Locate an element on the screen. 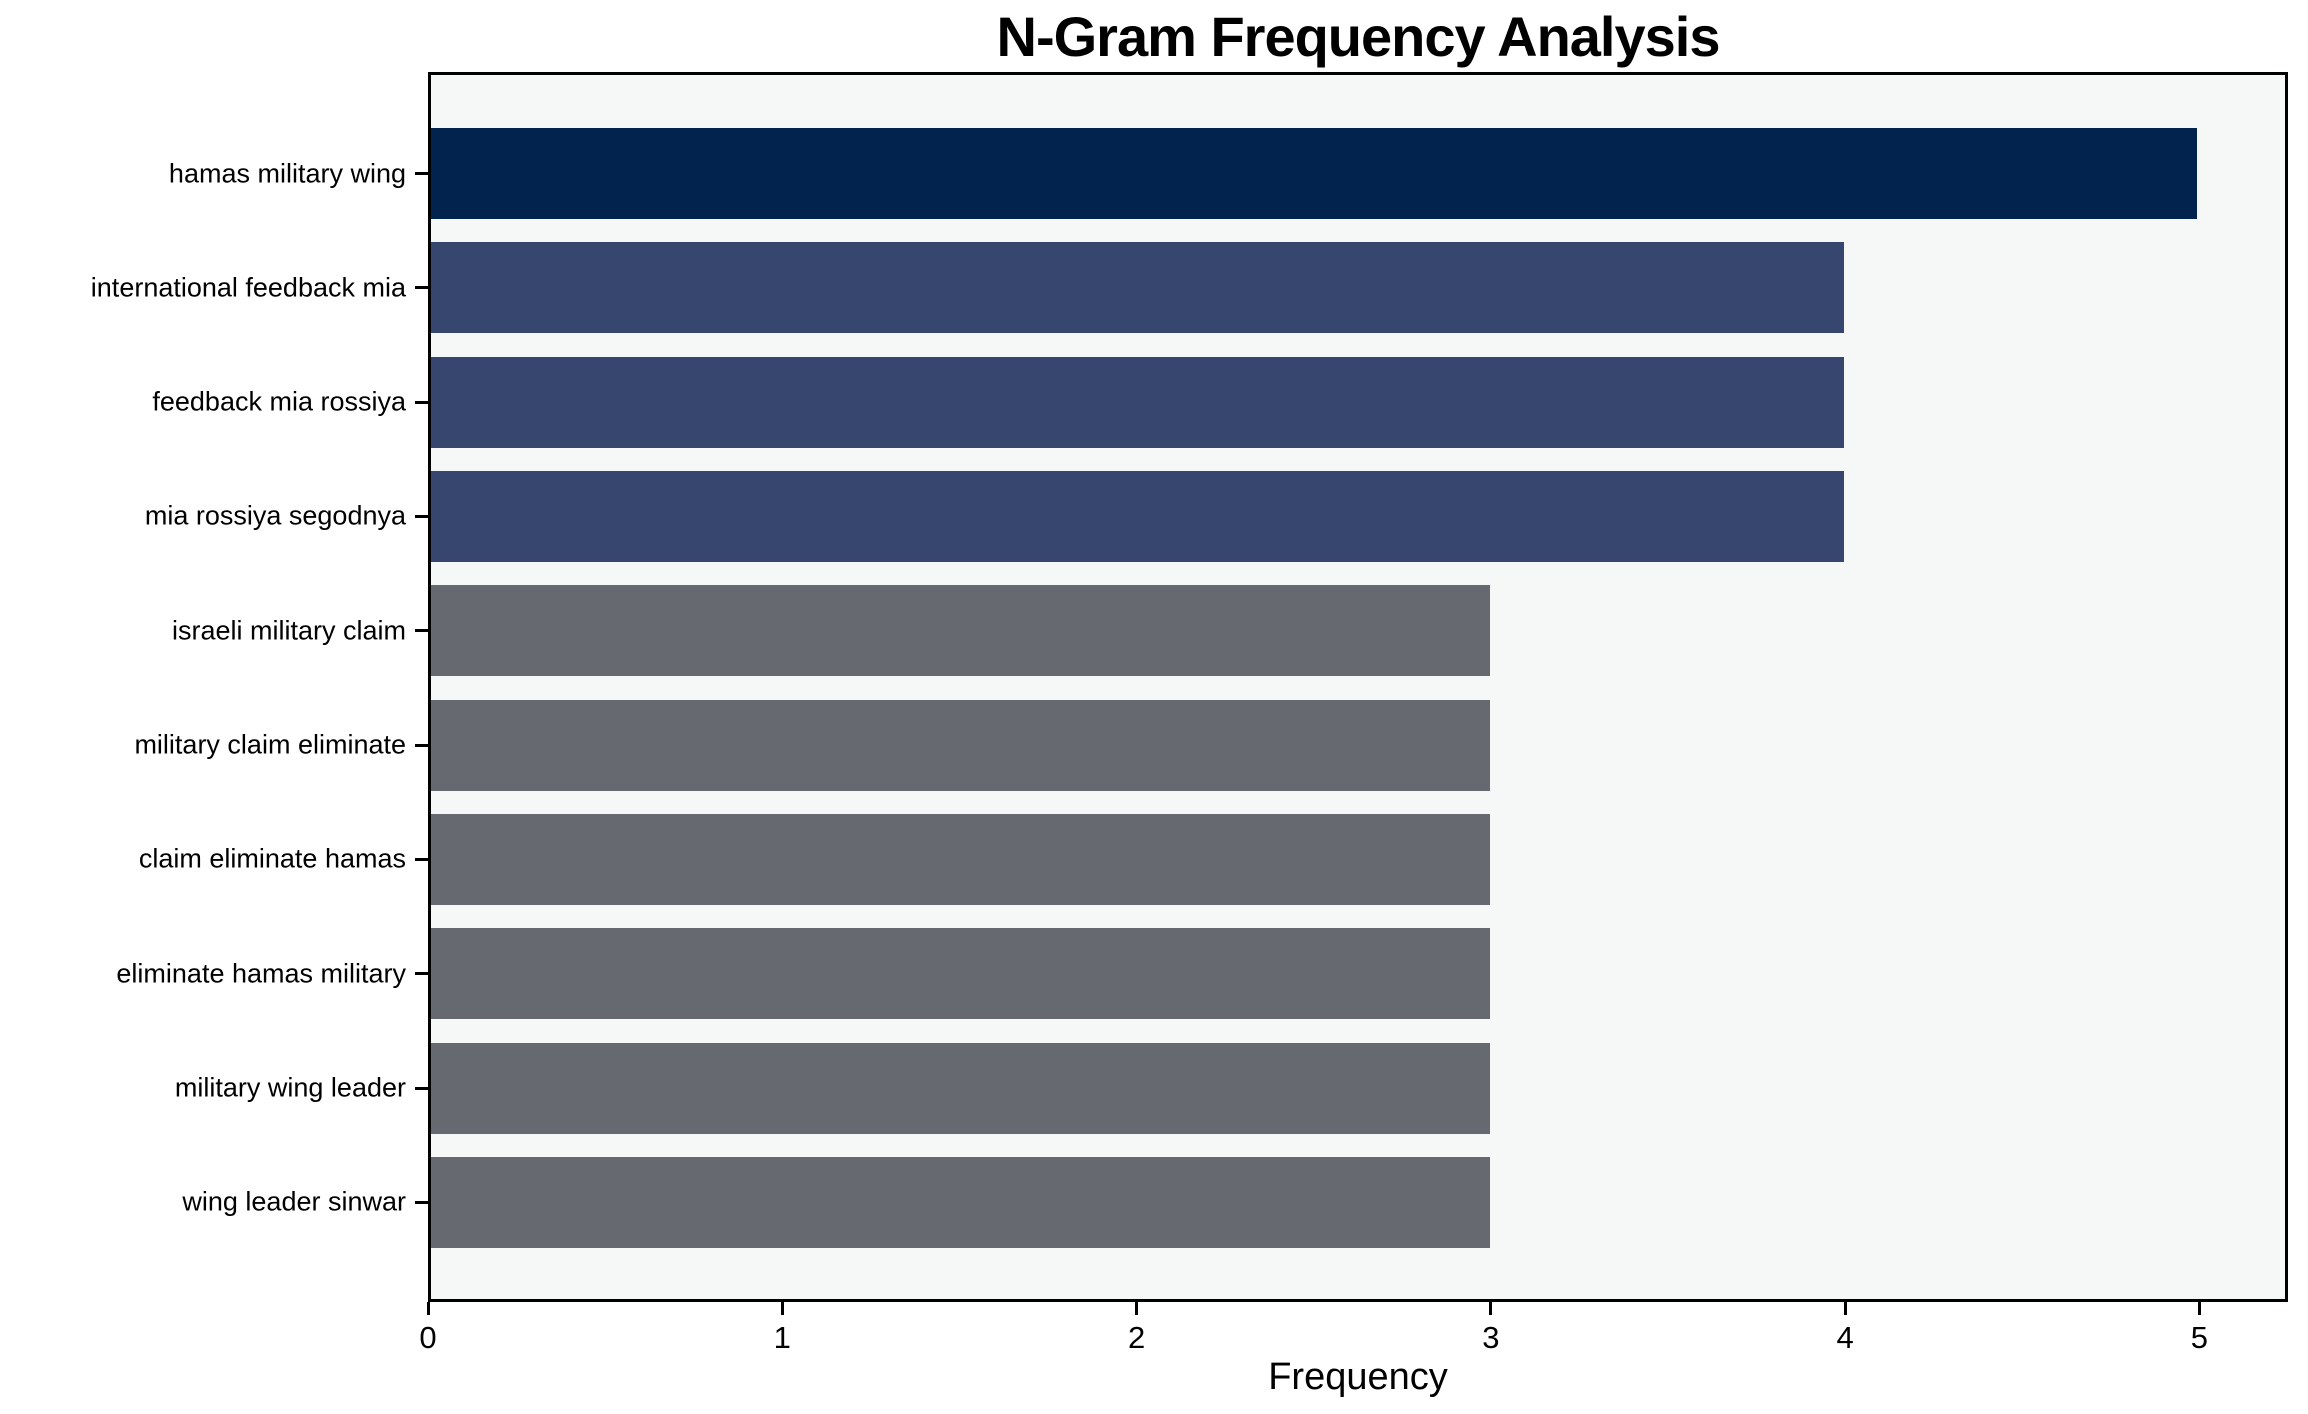 The image size is (2308, 1414). y-tick-label: international feedback mia is located at coordinates (248, 287).